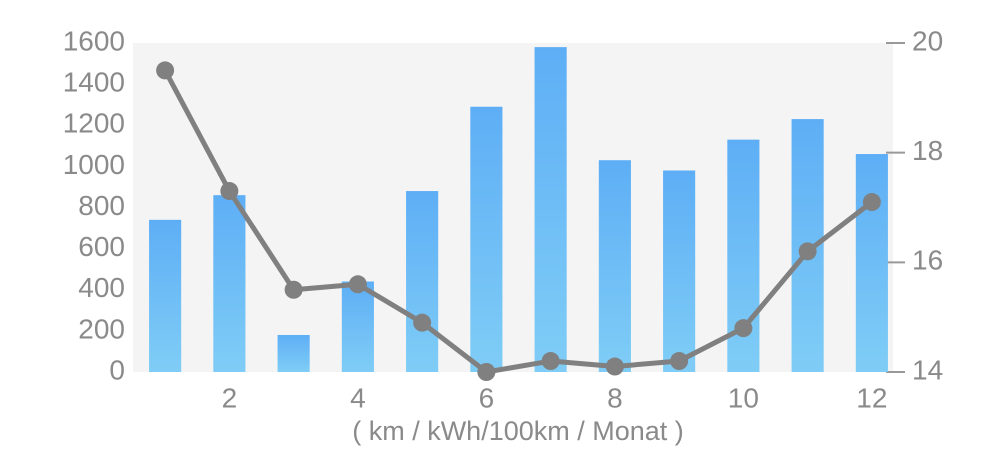  What do you see at coordinates (927, 40) in the screenshot?
I see `y2-tick-label: 20` at bounding box center [927, 40].